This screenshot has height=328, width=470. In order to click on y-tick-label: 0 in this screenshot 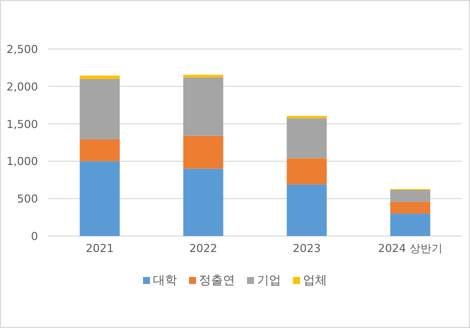, I will do `click(34, 236)`.